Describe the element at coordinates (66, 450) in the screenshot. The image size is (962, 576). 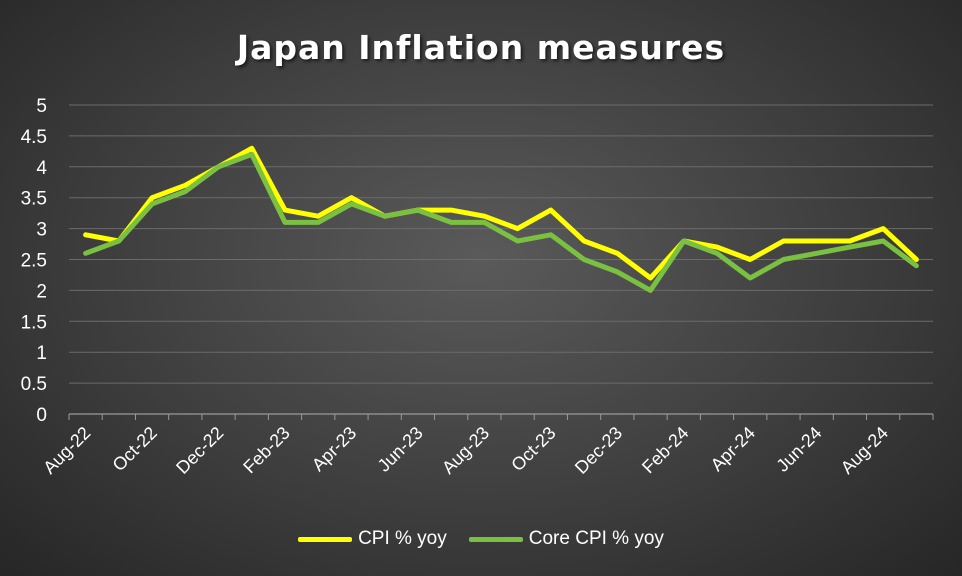
I see `x-tick-label: Aug-22` at that location.